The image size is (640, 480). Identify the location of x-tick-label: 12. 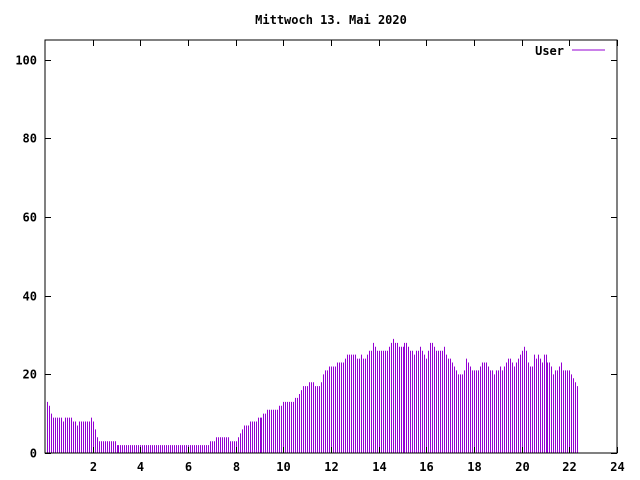
(331, 467).